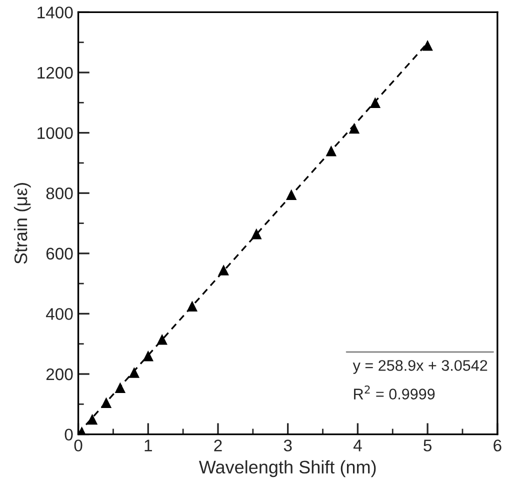 Image resolution: width=505 pixels, height=488 pixels. I want to click on annotation: R$^{2}$ = 0.9999, so click(394, 393).